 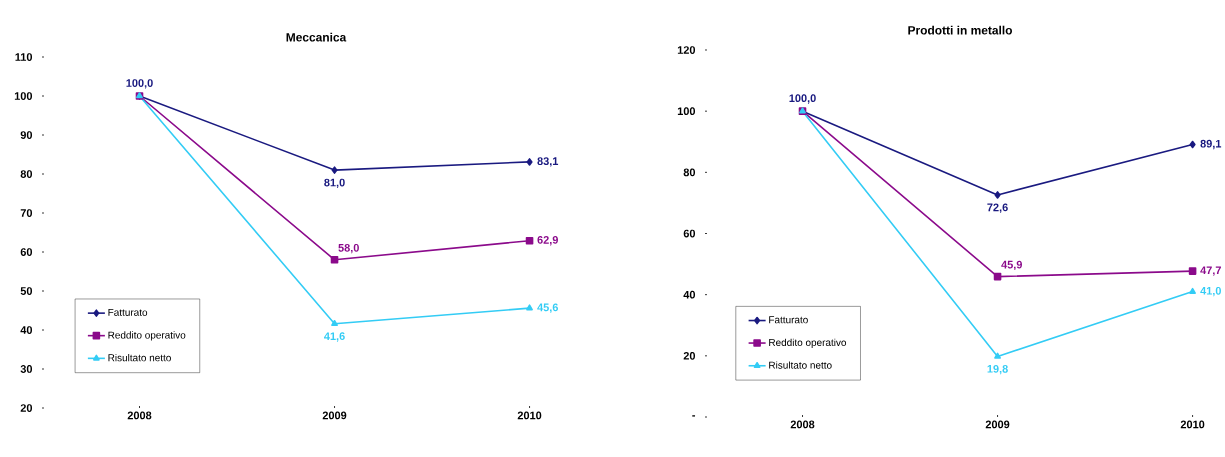 What do you see at coordinates (548, 162) in the screenshot?
I see `data-label: 83,1` at bounding box center [548, 162].